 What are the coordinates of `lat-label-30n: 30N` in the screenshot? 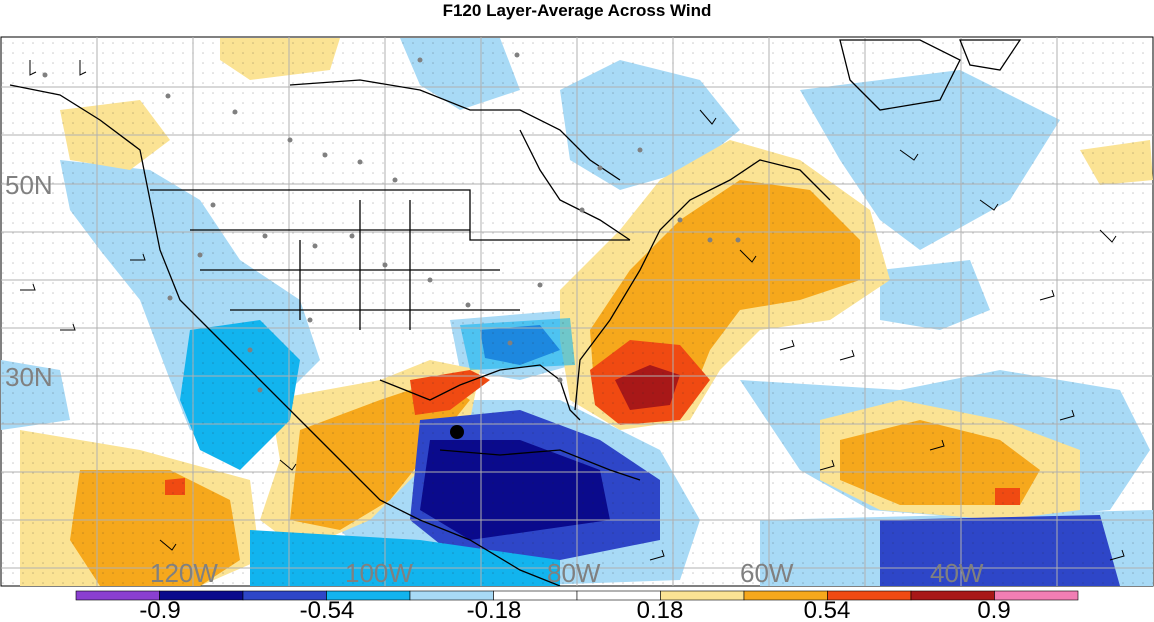 It's located at (29, 377).